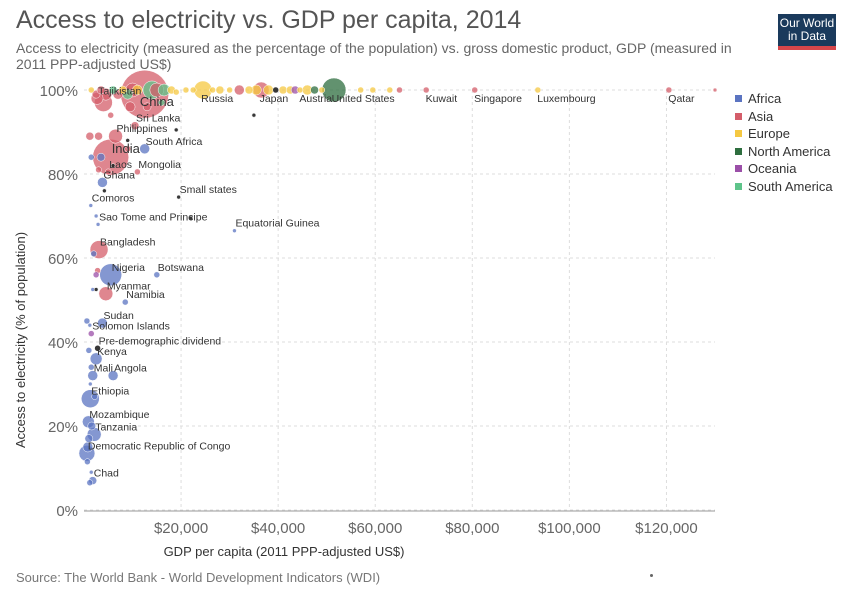 The width and height of the screenshot is (850, 600). What do you see at coordinates (284, 551) in the screenshot?
I see `x-axis-label: GDP per capita (2011 PPP-adjusted US$)` at bounding box center [284, 551].